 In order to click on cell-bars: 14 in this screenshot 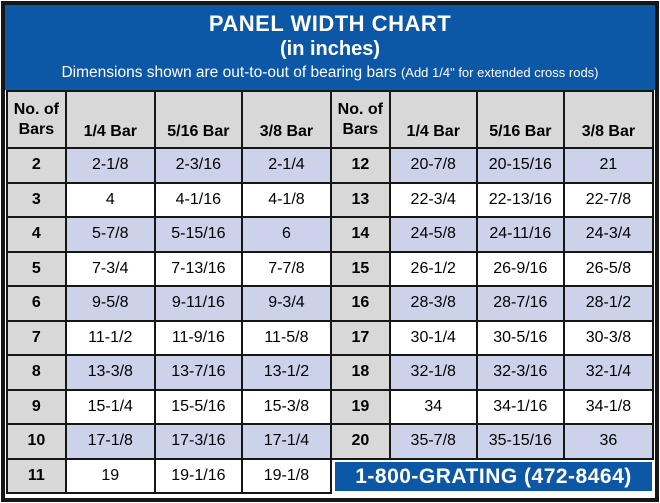, I will do `click(360, 234)`.